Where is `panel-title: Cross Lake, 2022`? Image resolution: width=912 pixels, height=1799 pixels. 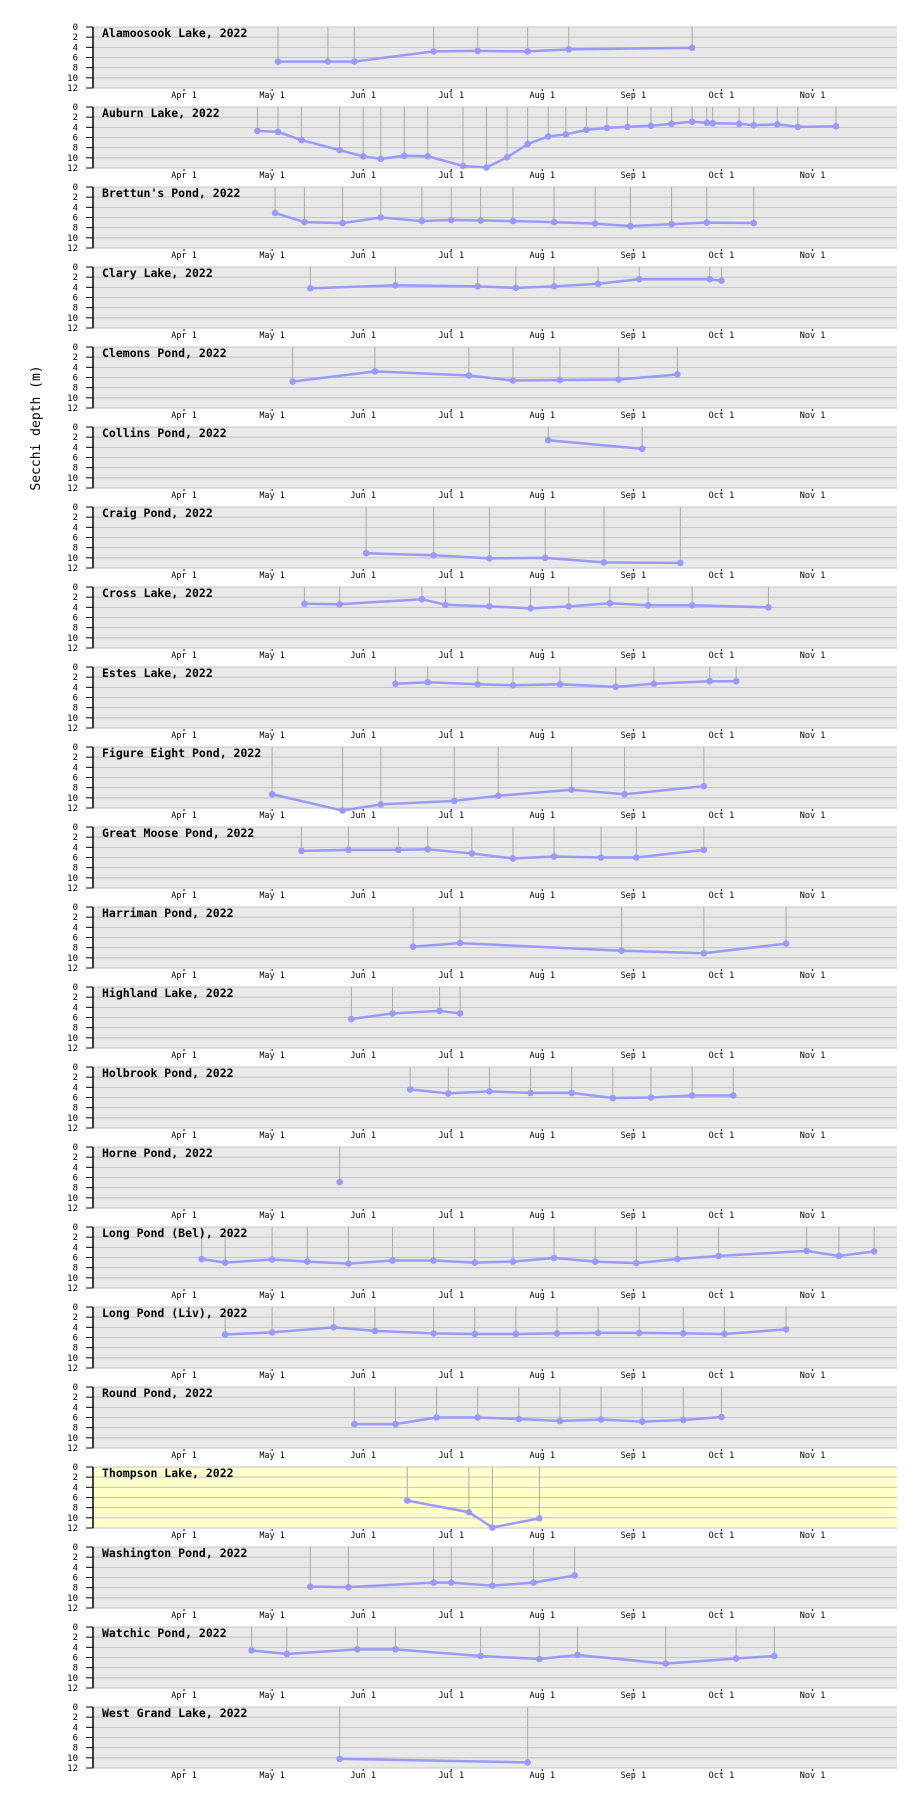 panel-title: Cross Lake, 2022 is located at coordinates (157, 593).